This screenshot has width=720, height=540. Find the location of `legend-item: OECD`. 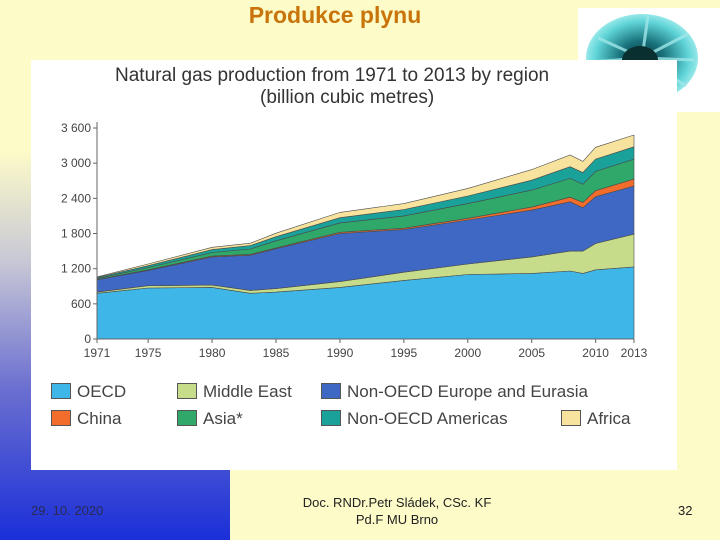

legend-item: OECD is located at coordinates (88, 392).